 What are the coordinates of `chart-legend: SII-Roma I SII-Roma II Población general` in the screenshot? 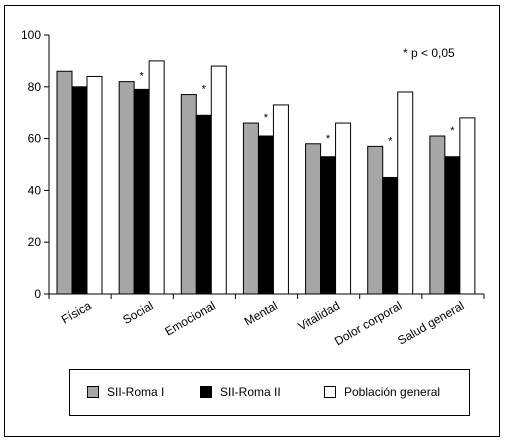 It's located at (269, 392).